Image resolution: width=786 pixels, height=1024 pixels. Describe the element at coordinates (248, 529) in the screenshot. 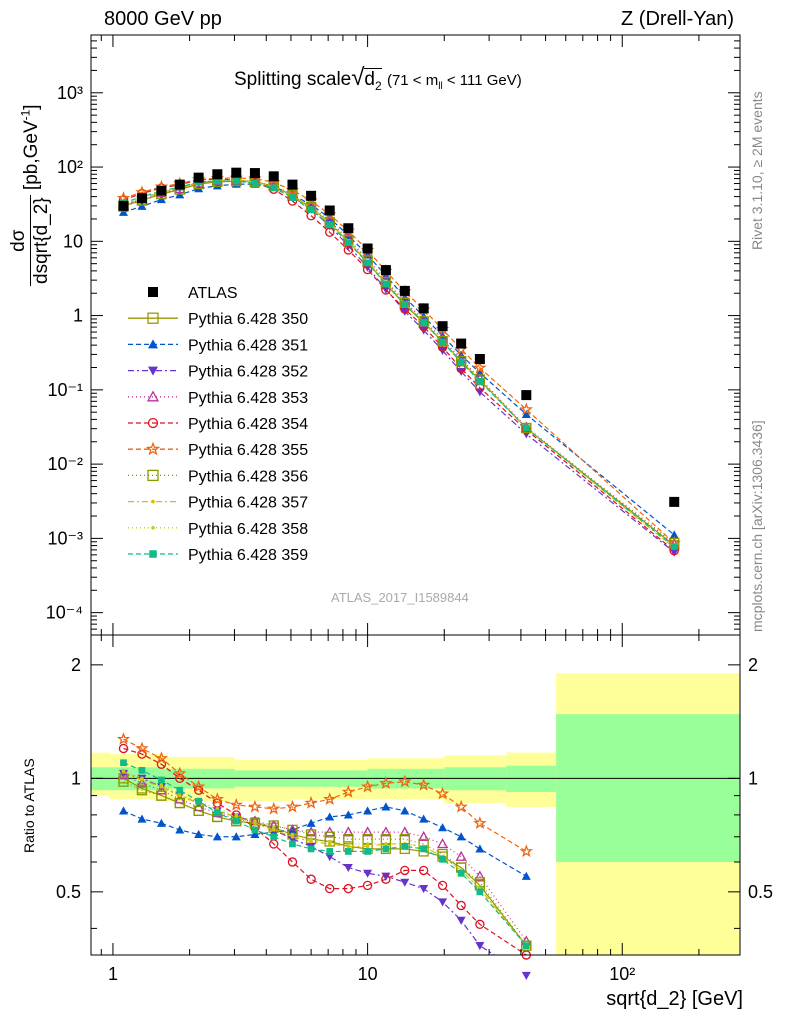

I see `legend-label: Pythia 6.428 358` at that location.